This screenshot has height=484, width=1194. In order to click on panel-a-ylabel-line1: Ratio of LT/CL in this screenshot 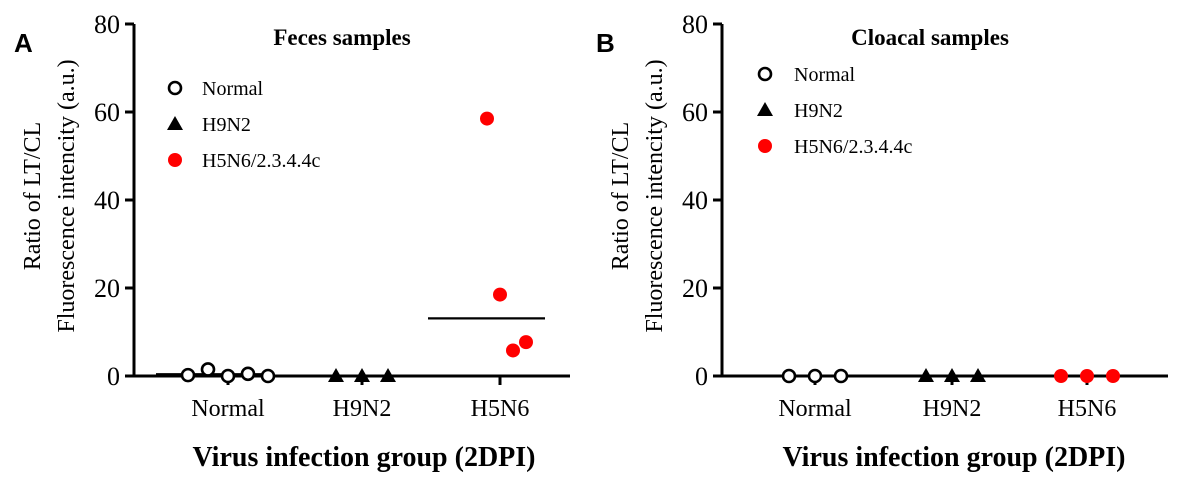, I will do `click(33, 196)`.